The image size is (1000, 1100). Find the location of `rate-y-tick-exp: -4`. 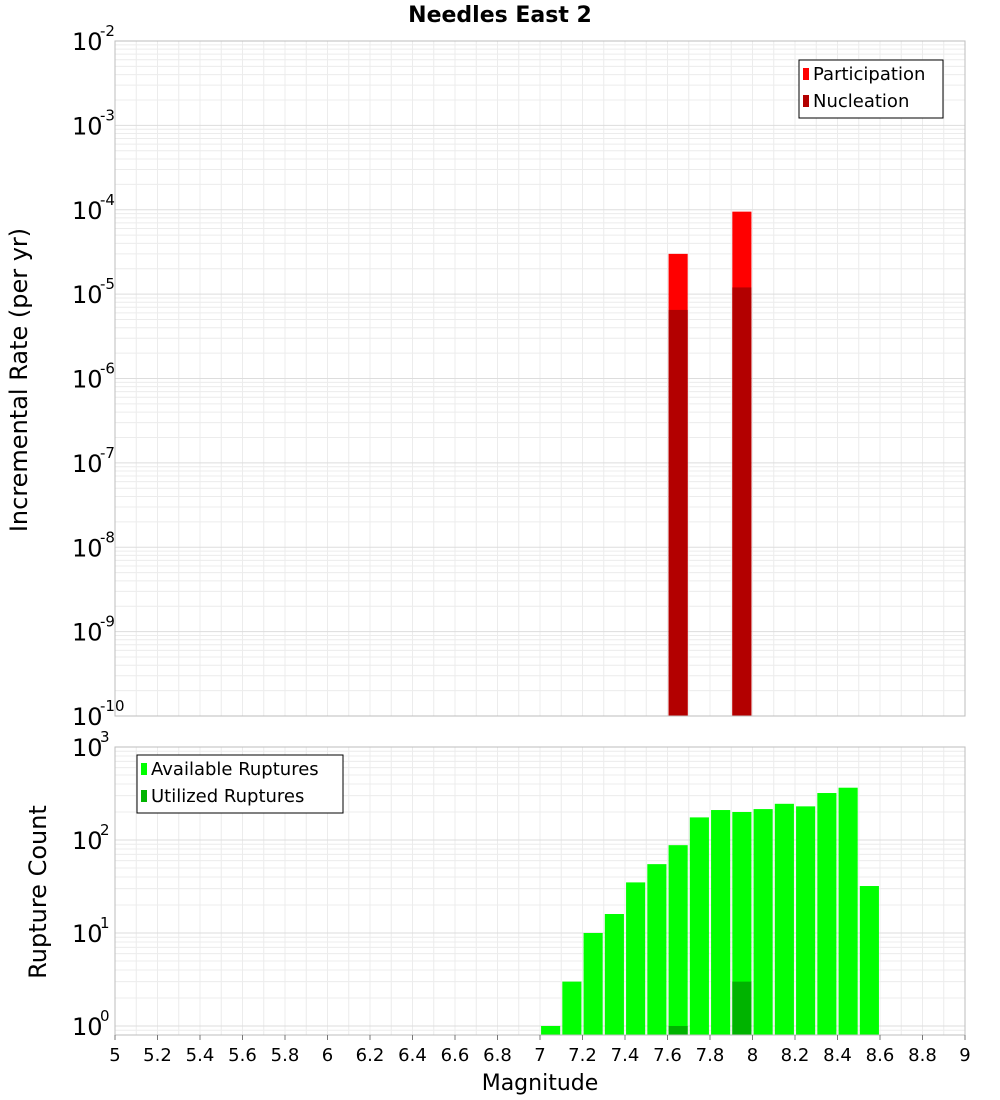

rate-y-tick-exp: -4 is located at coordinates (107, 200).